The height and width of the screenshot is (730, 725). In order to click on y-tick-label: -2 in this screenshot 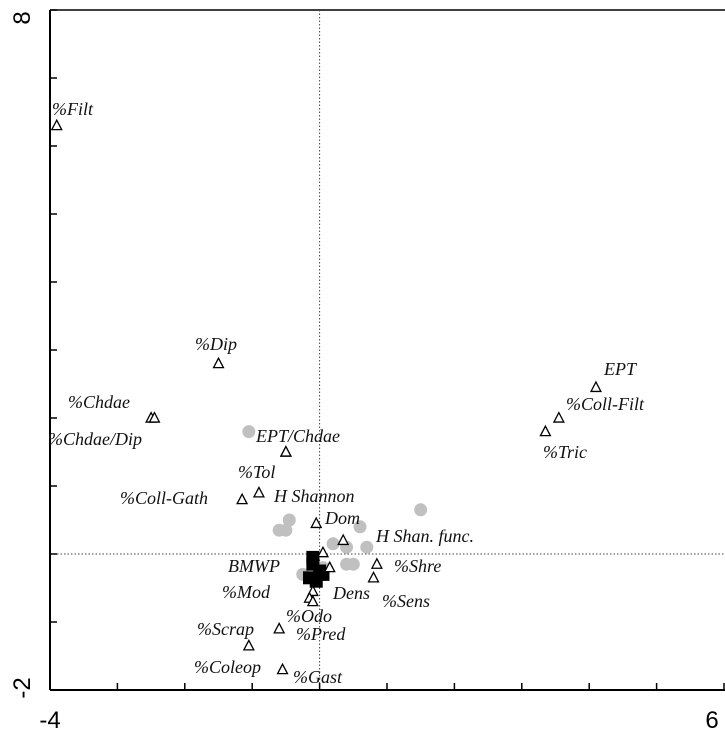, I will do `click(22, 687)`.